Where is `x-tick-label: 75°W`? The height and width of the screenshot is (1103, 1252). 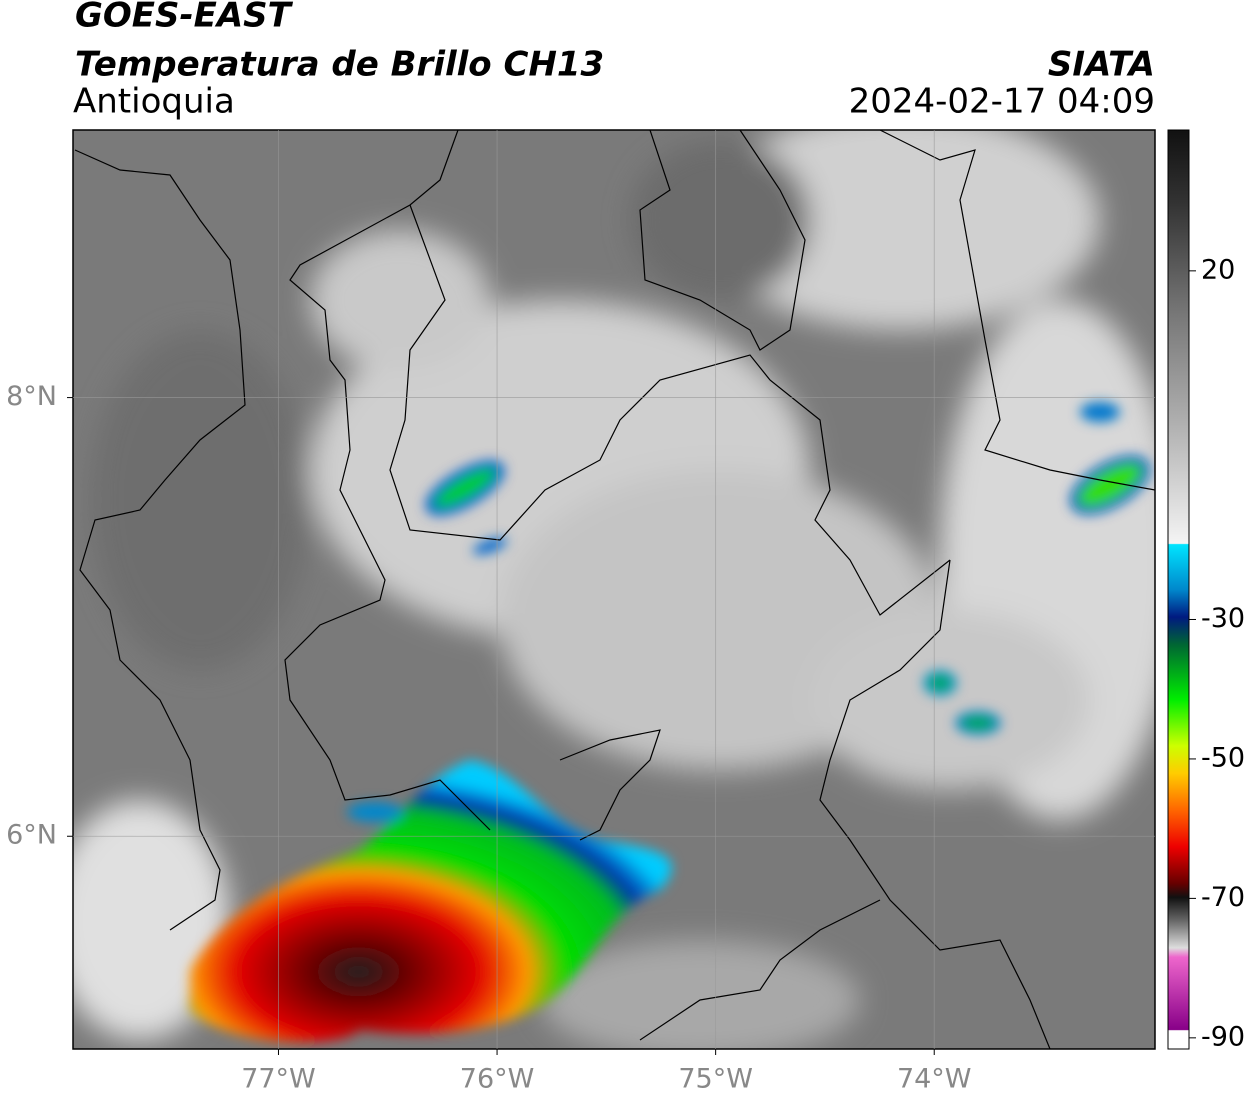
x-tick-label: 75°W is located at coordinates (715, 1079).